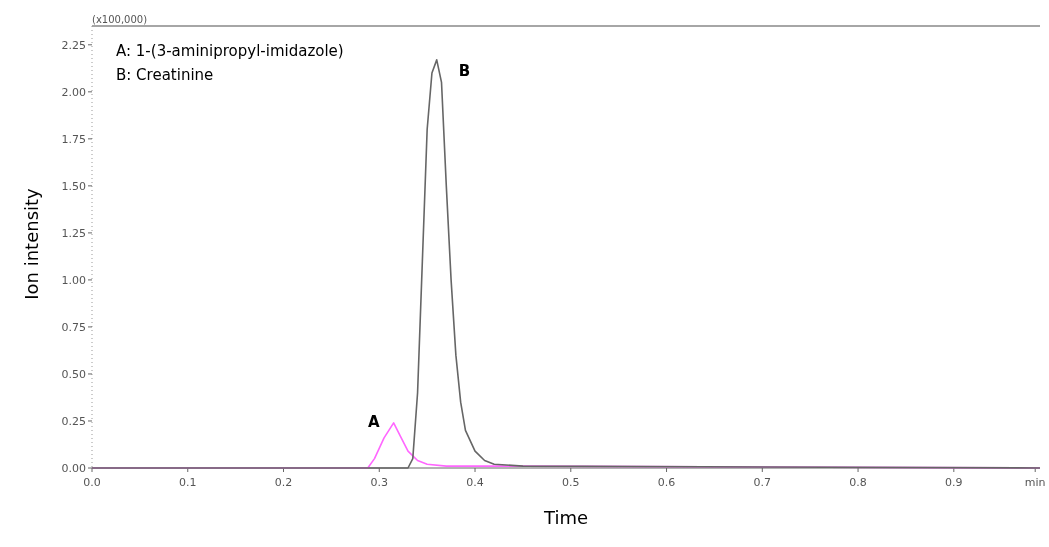 Image resolution: width=1049 pixels, height=547 pixels. Describe the element at coordinates (1035, 482) in the screenshot. I see `x-tick-label: min` at that location.